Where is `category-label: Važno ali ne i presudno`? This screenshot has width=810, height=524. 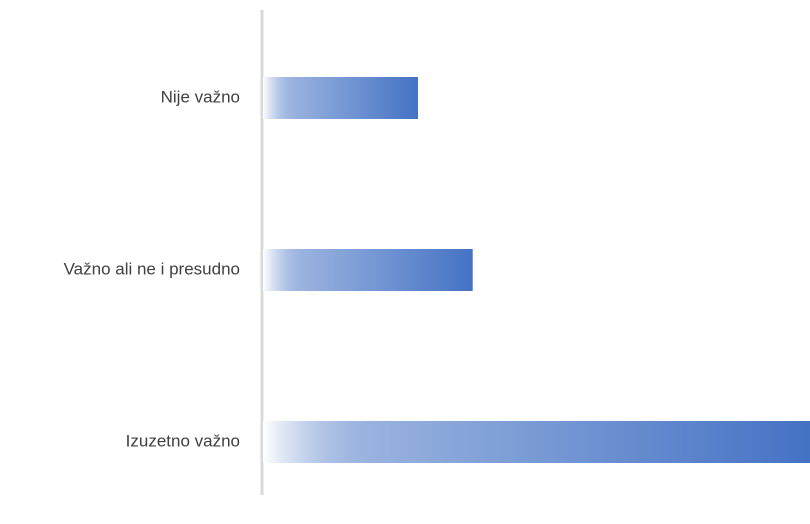
category-label: Važno ali ne i presudno is located at coordinates (152, 268).